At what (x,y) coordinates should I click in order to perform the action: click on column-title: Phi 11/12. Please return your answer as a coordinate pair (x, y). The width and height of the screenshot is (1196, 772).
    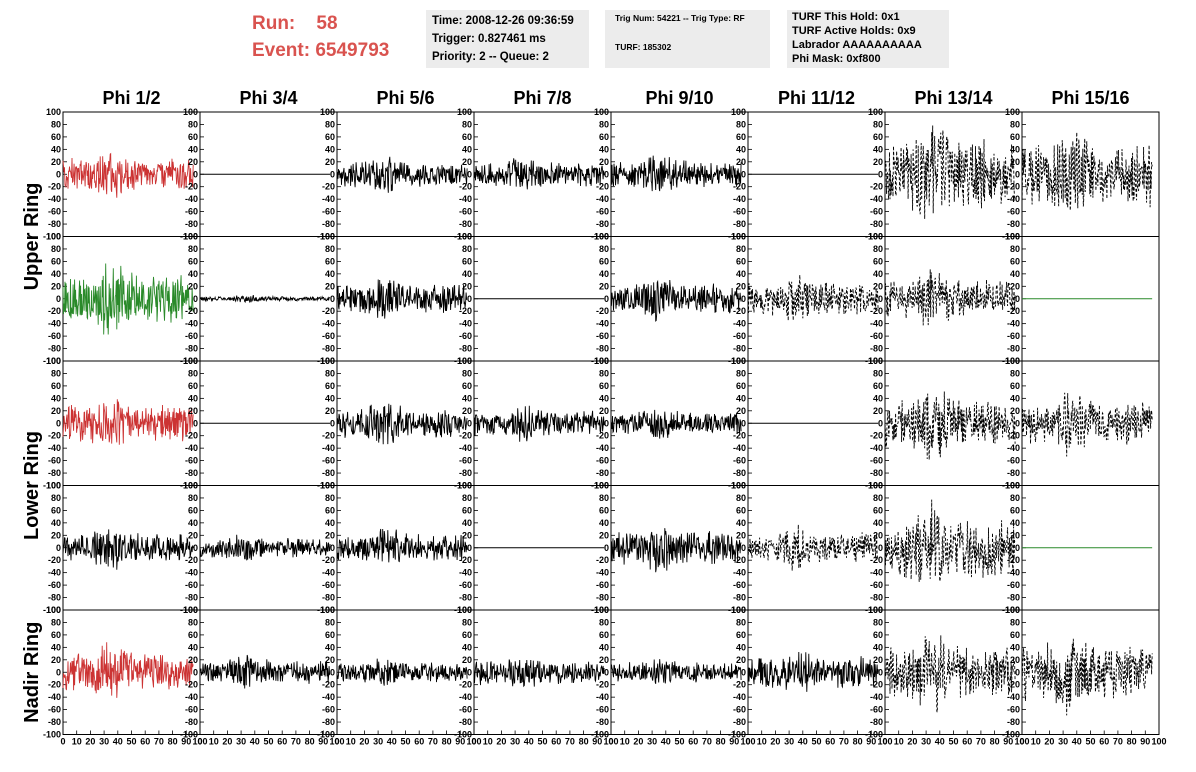
    Looking at the image, I should click on (816, 98).